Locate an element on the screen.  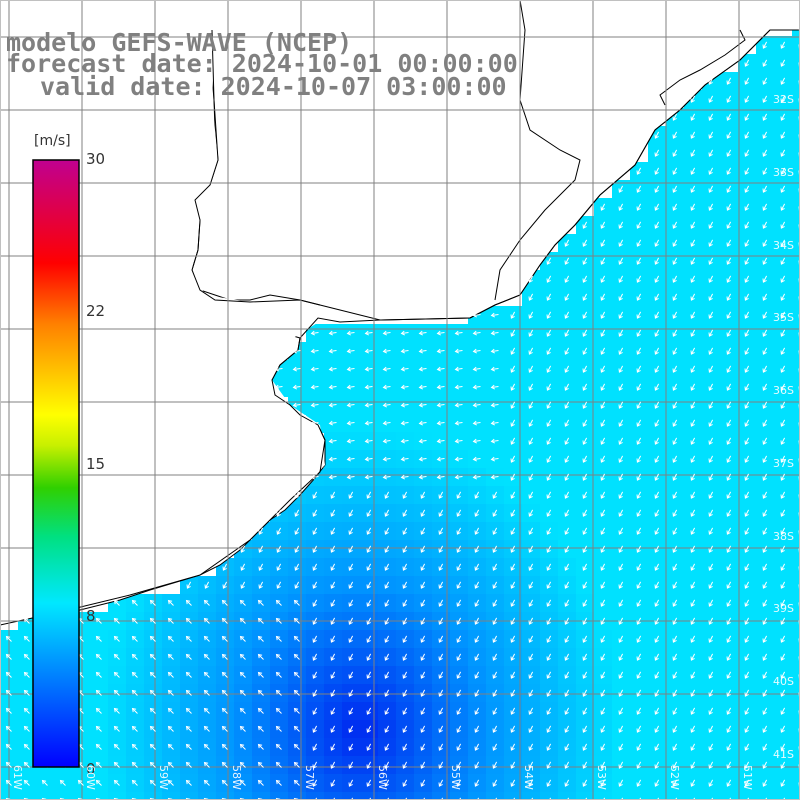
lat-label: 34S is located at coordinates (783, 245).